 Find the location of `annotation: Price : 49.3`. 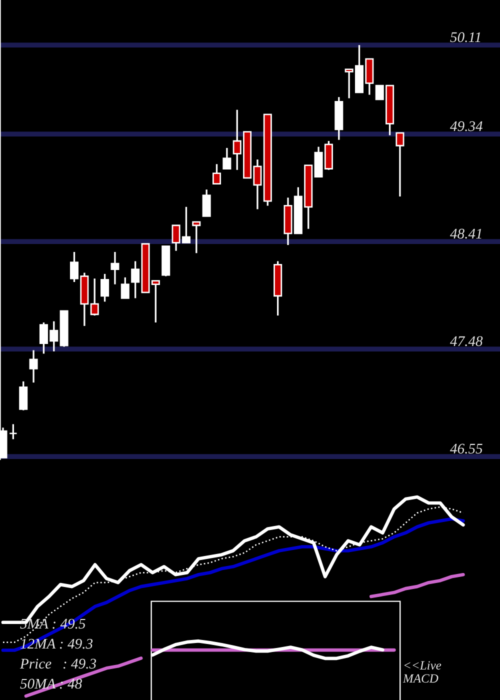

annotation: Price : 49.3 is located at coordinates (58, 663).